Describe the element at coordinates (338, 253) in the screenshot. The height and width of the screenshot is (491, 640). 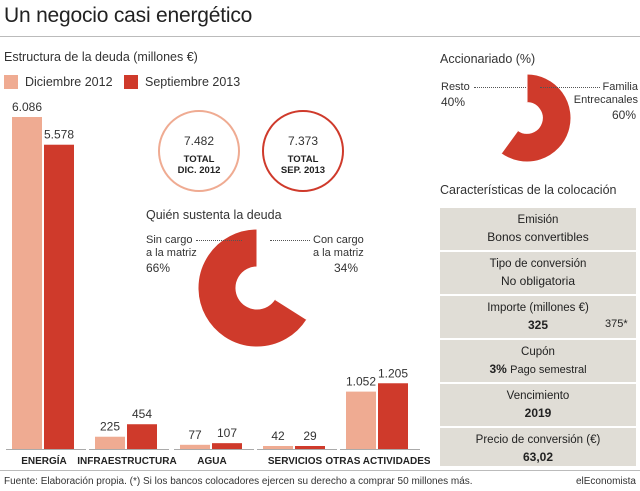
I see `who-right-line2: a la matriz` at that location.